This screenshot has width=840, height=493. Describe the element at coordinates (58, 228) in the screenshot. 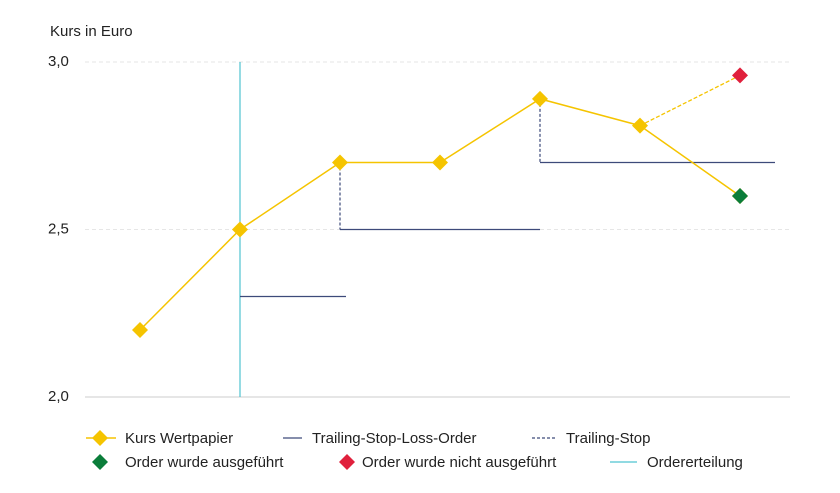

I see `y-tick-label: 2,5` at that location.